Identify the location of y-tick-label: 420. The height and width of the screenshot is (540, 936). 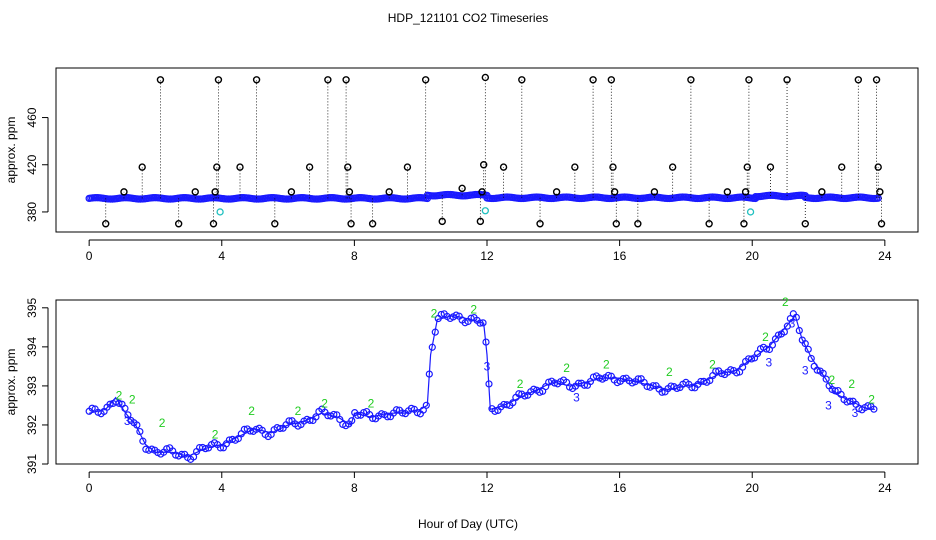
(32, 164).